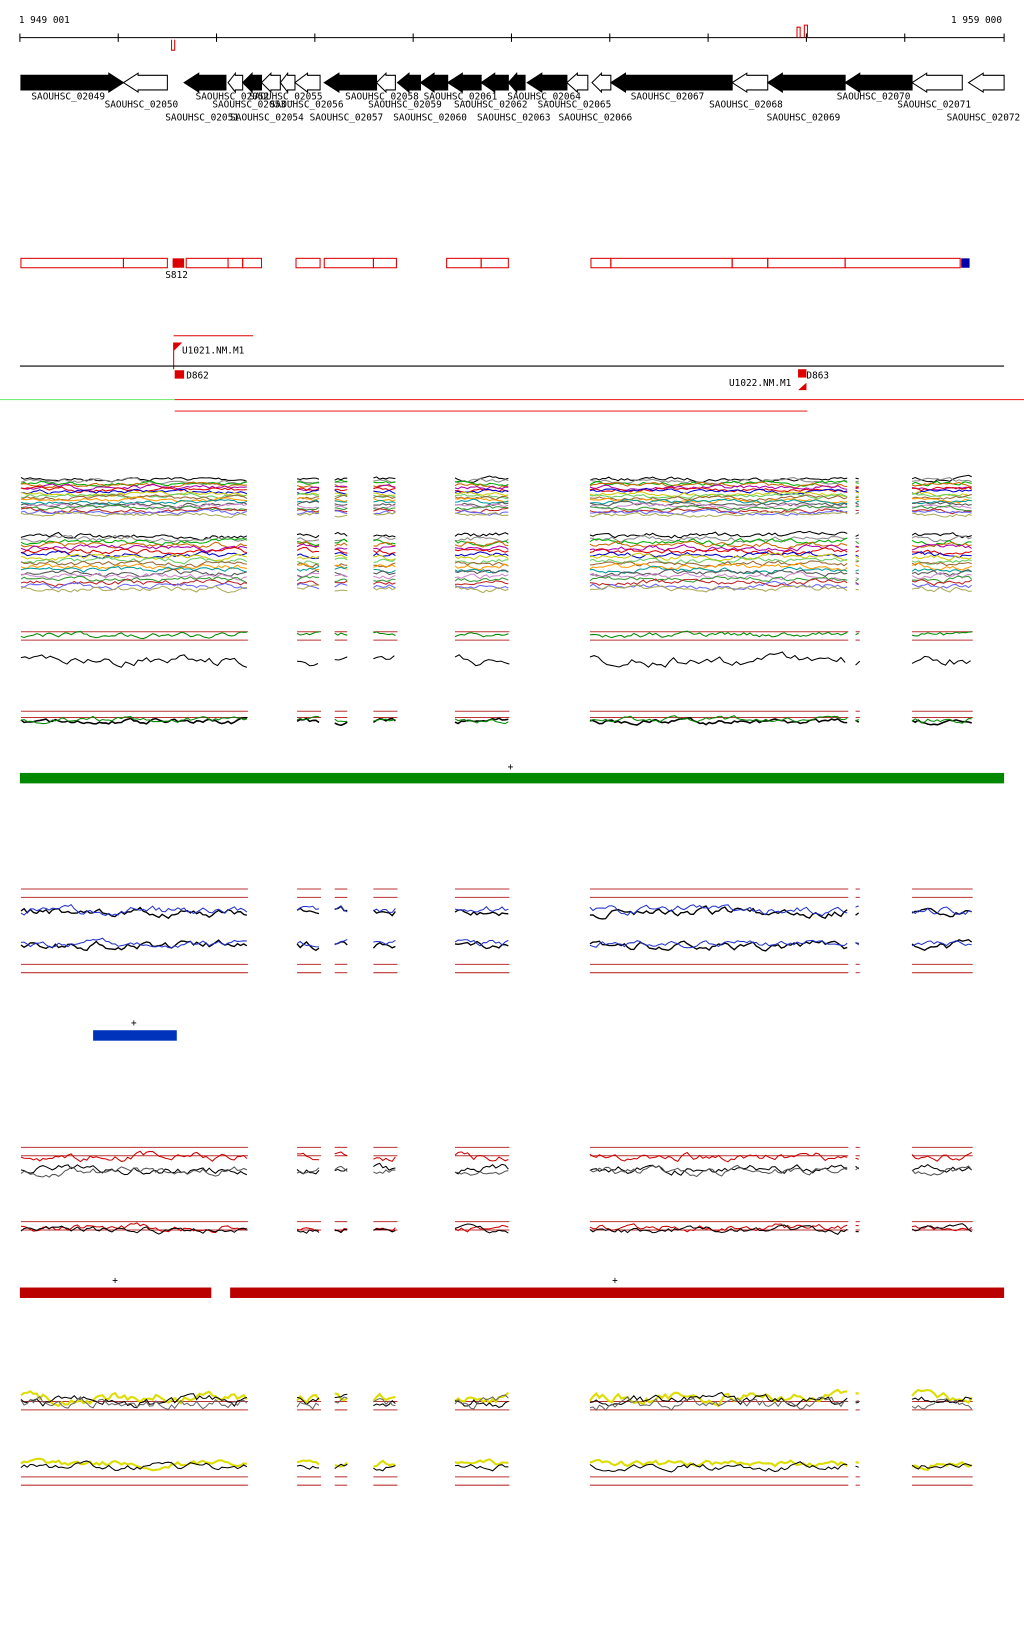 The image size is (1024, 1640). Describe the element at coordinates (668, 96) in the screenshot. I see `gene-label: SAOUHSC_02067` at that location.